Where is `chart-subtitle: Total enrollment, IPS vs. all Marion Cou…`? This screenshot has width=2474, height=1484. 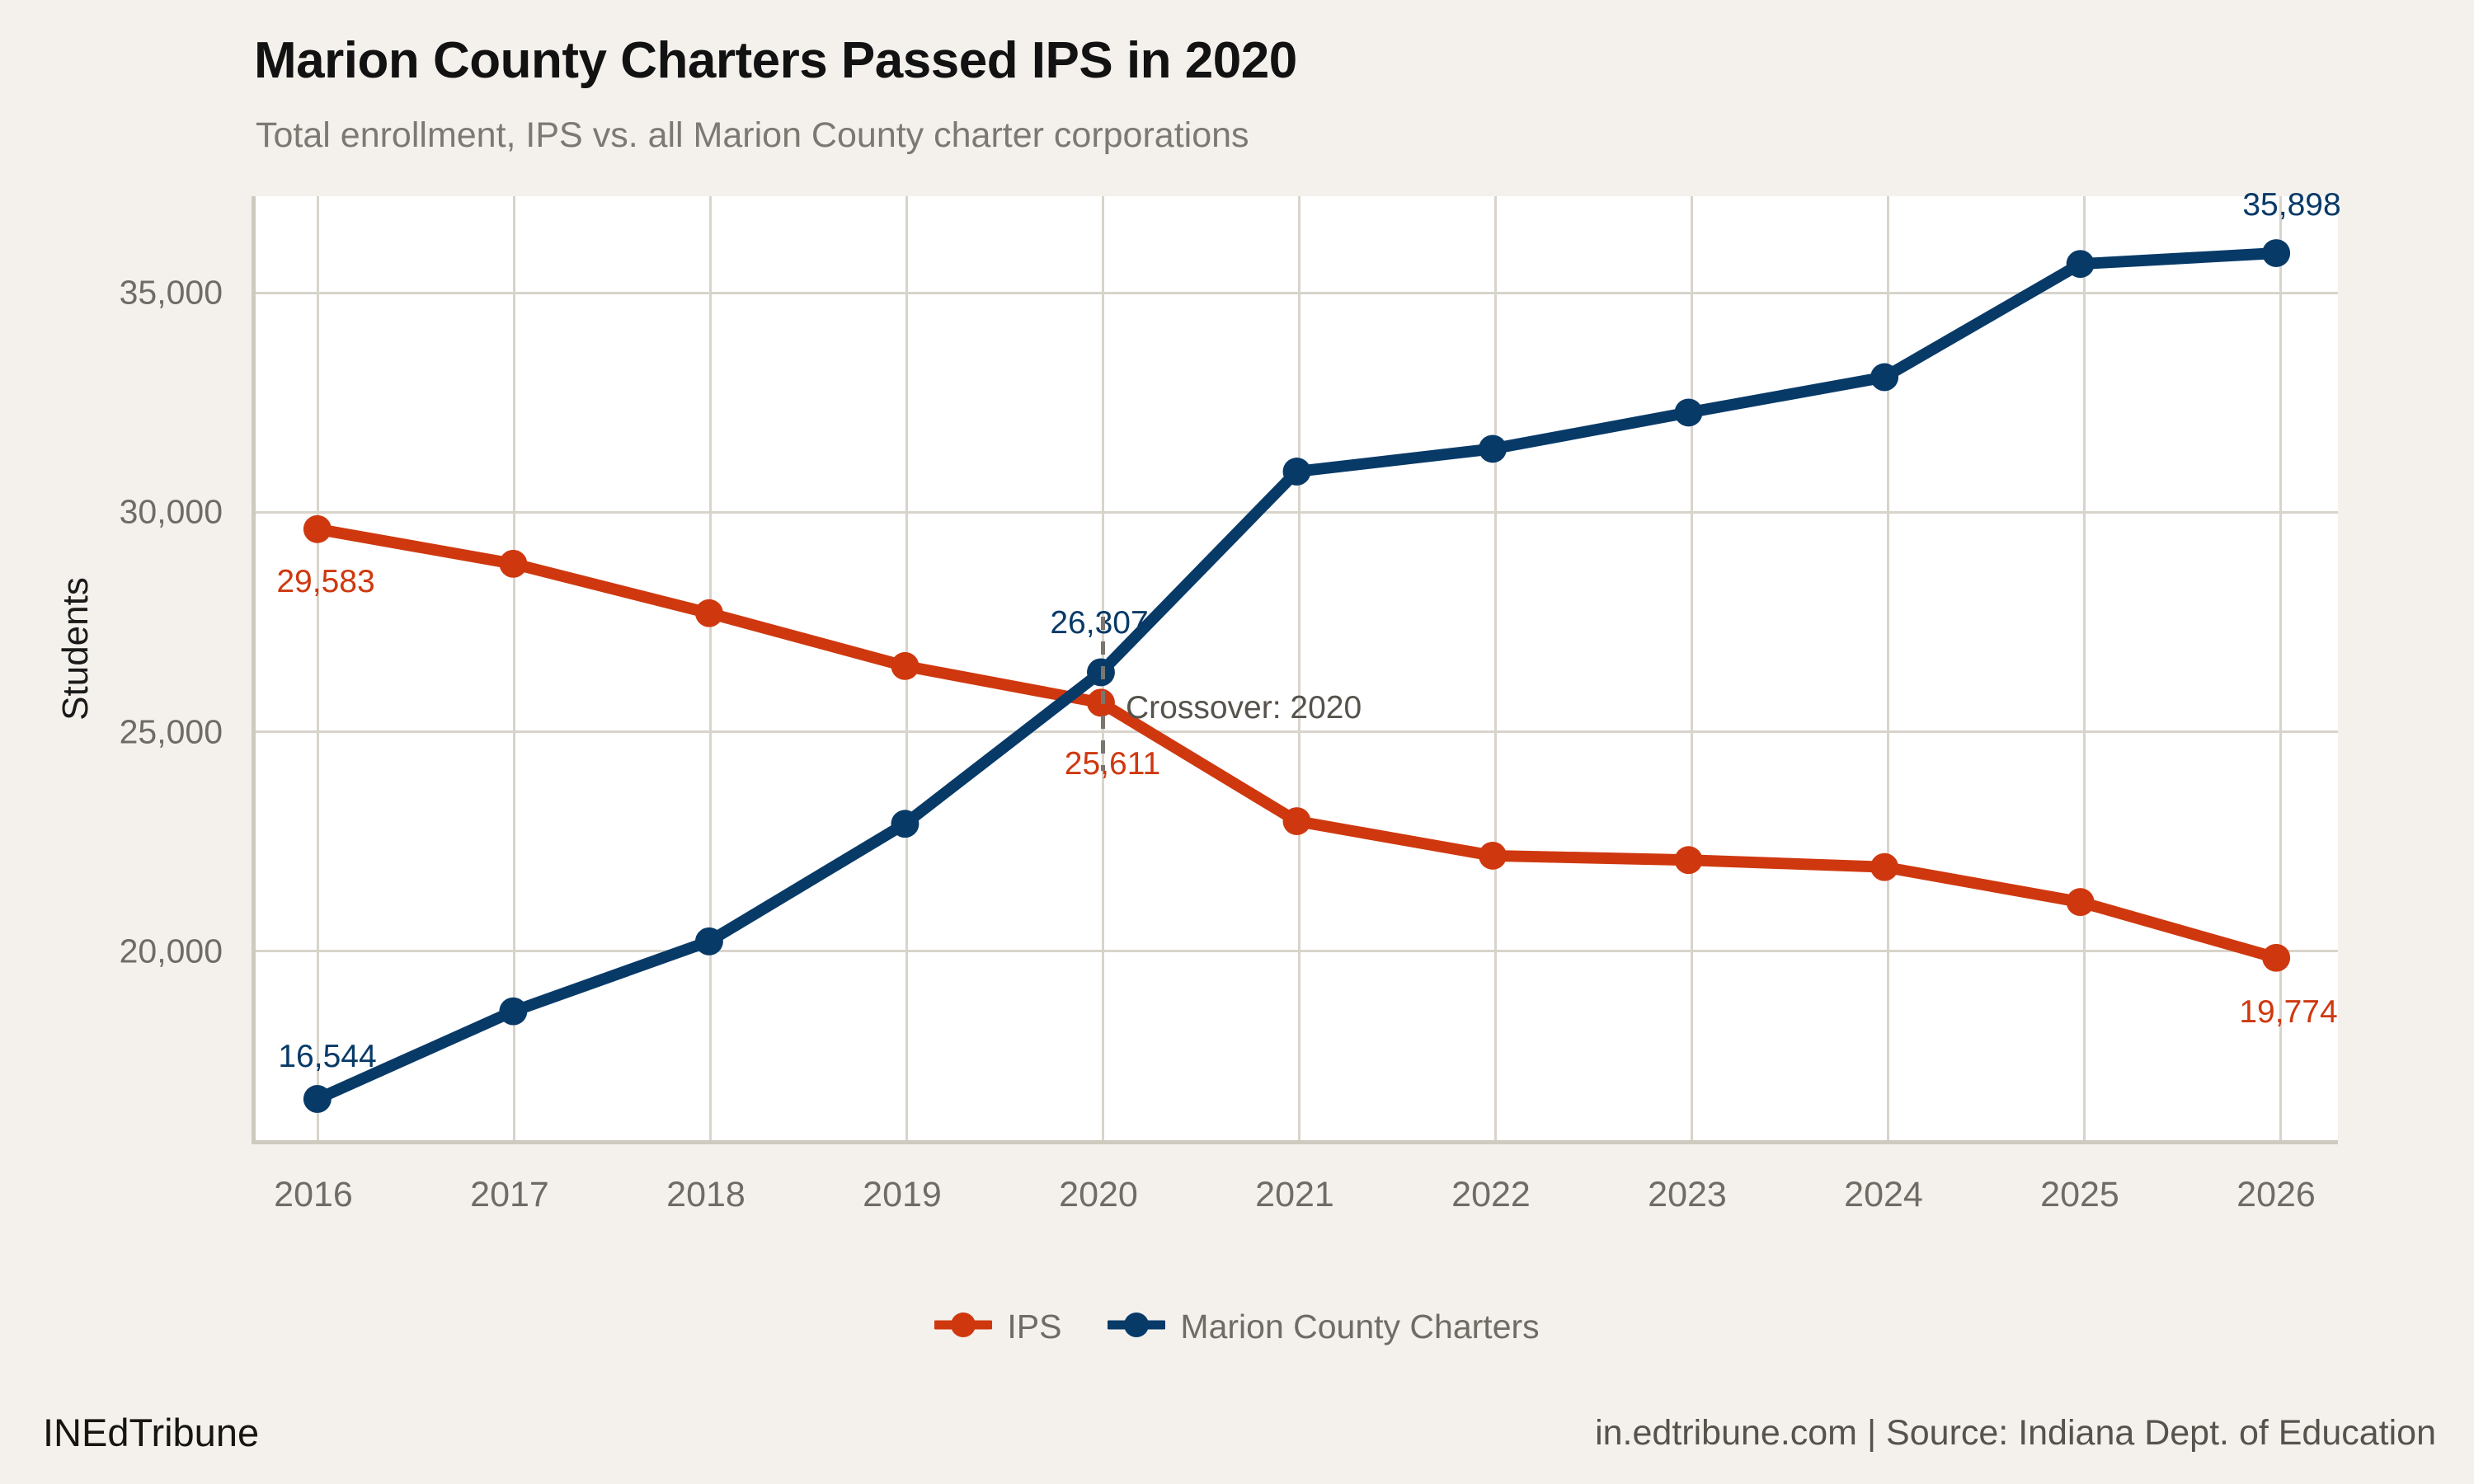 chart-subtitle: Total enrollment, IPS vs. all Marion Cou… is located at coordinates (752, 135).